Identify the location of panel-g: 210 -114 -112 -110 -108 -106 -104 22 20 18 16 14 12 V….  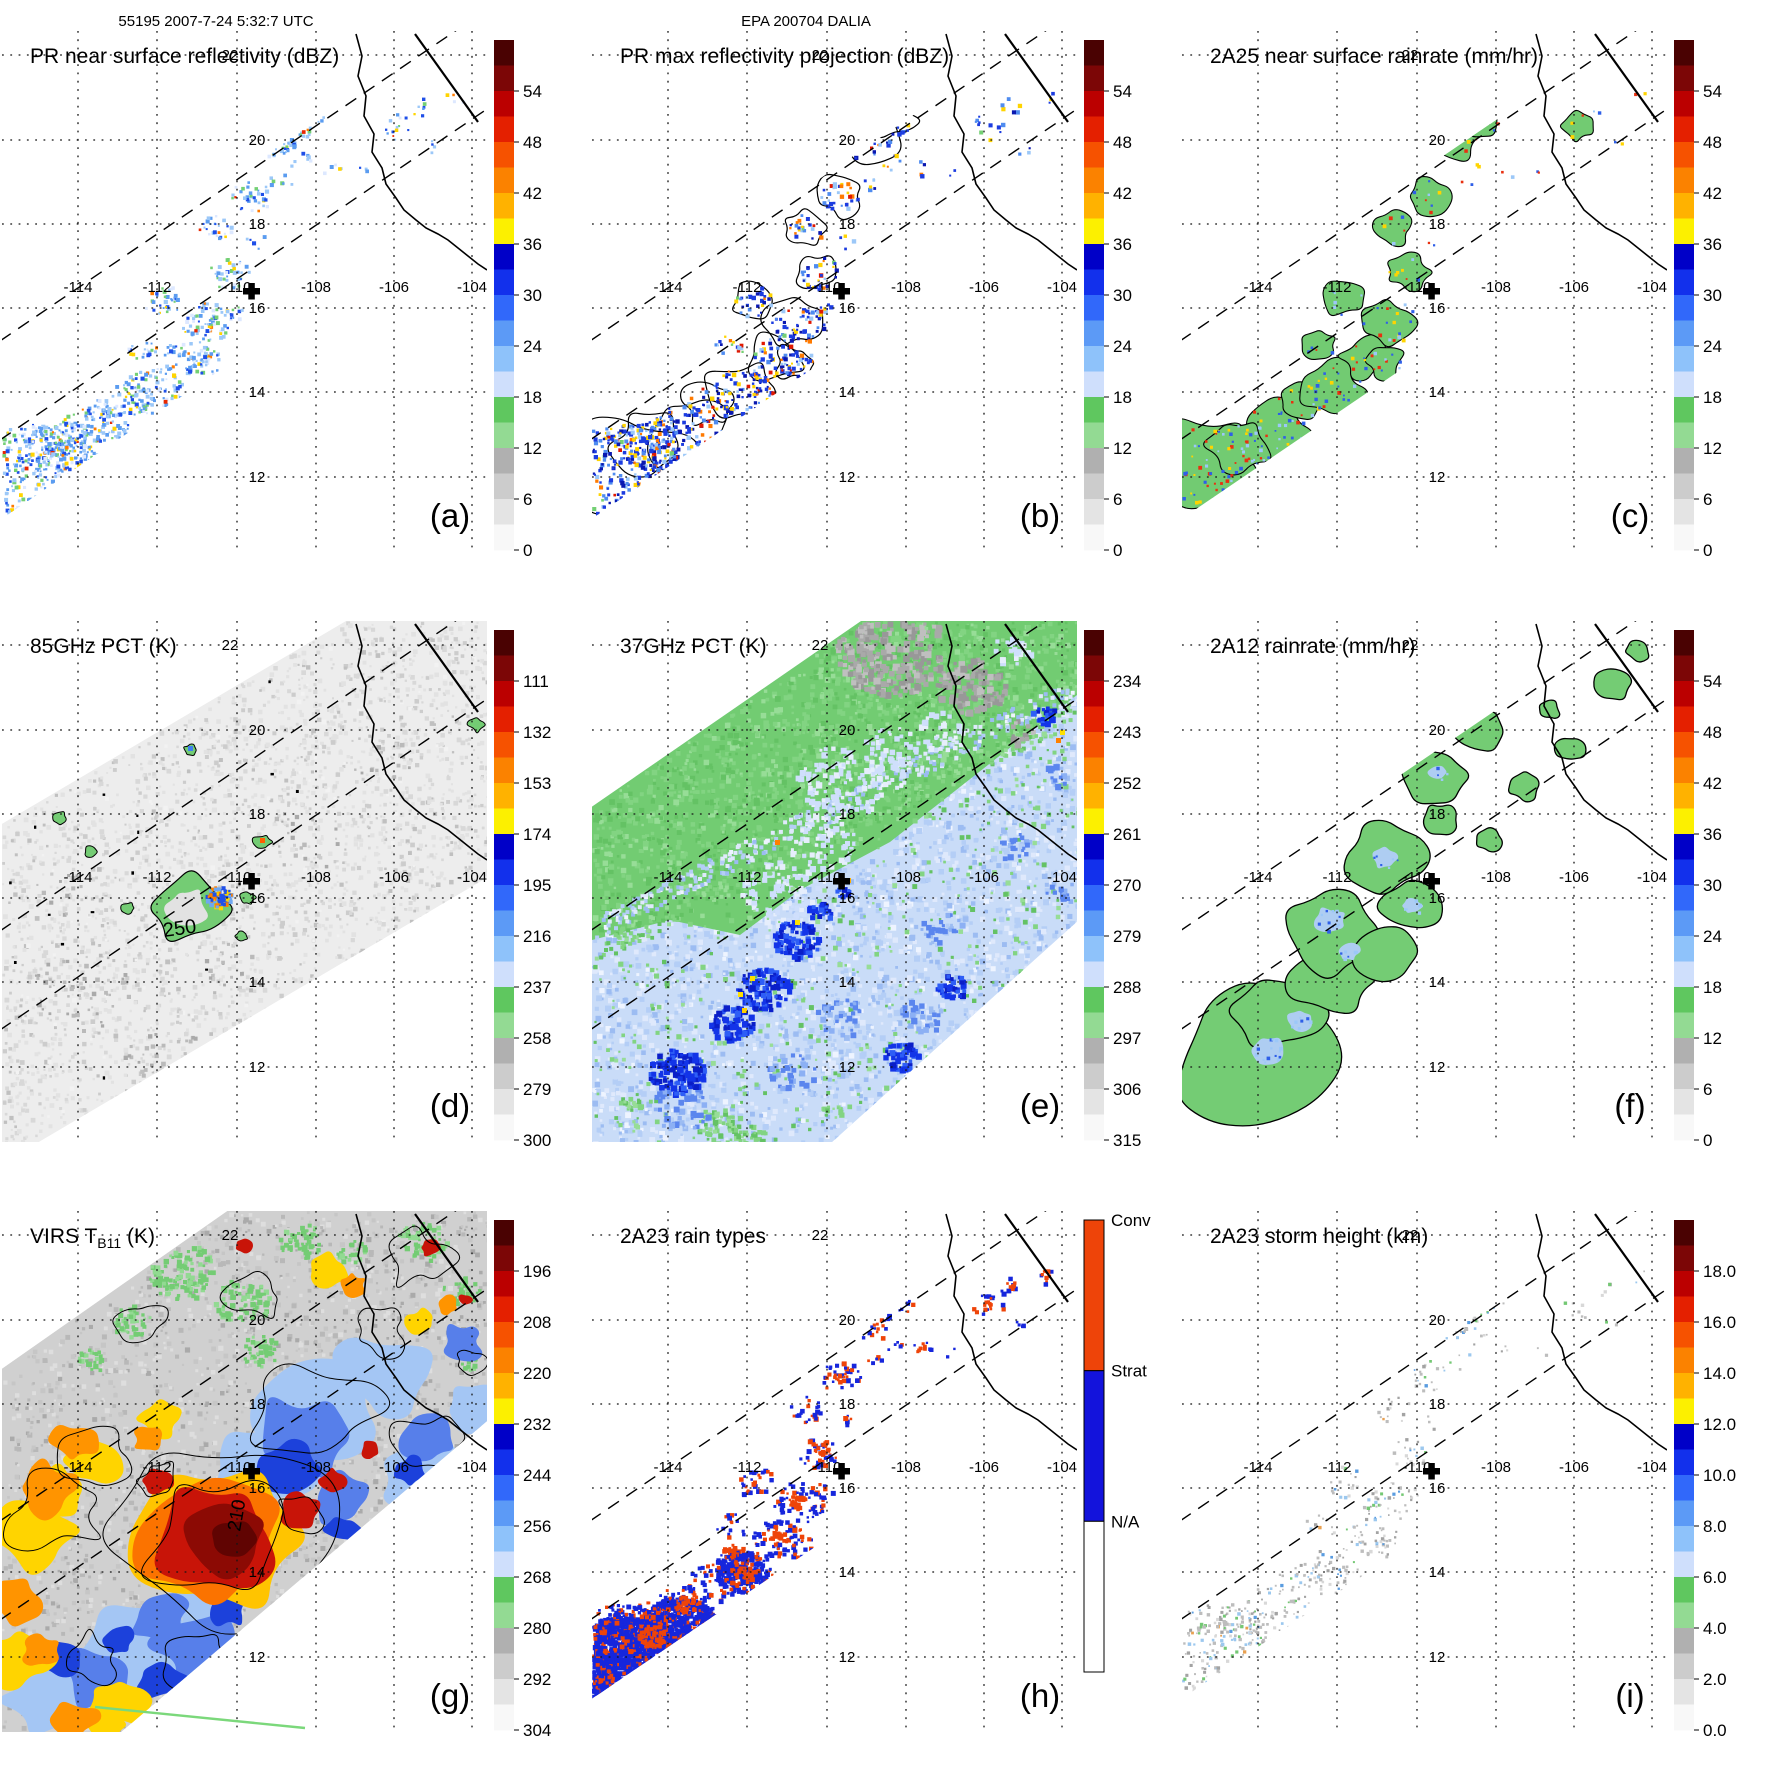
(295, 1475).